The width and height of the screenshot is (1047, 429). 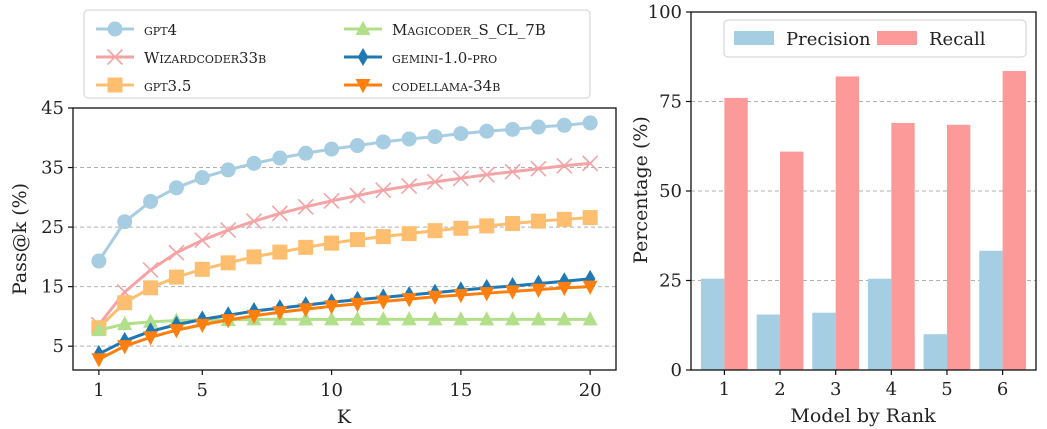 I want to click on bar-chart-y-ticks: 0 25 50 75 100, so click(x=669, y=191).